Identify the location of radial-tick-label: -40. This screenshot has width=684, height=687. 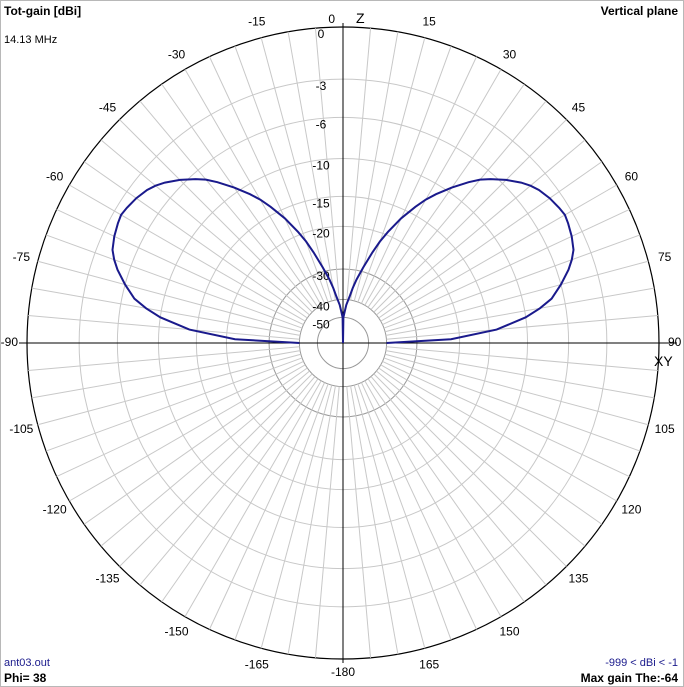
(321, 306).